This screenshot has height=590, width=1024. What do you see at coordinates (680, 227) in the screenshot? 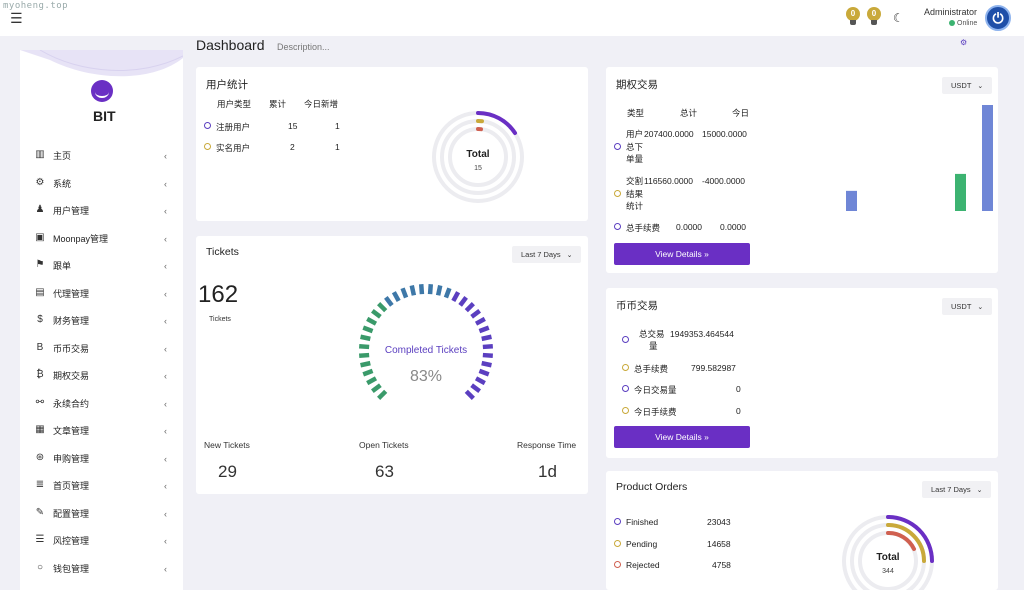
I see `table-row: 总手续费 0.0000 0.0000` at bounding box center [680, 227].